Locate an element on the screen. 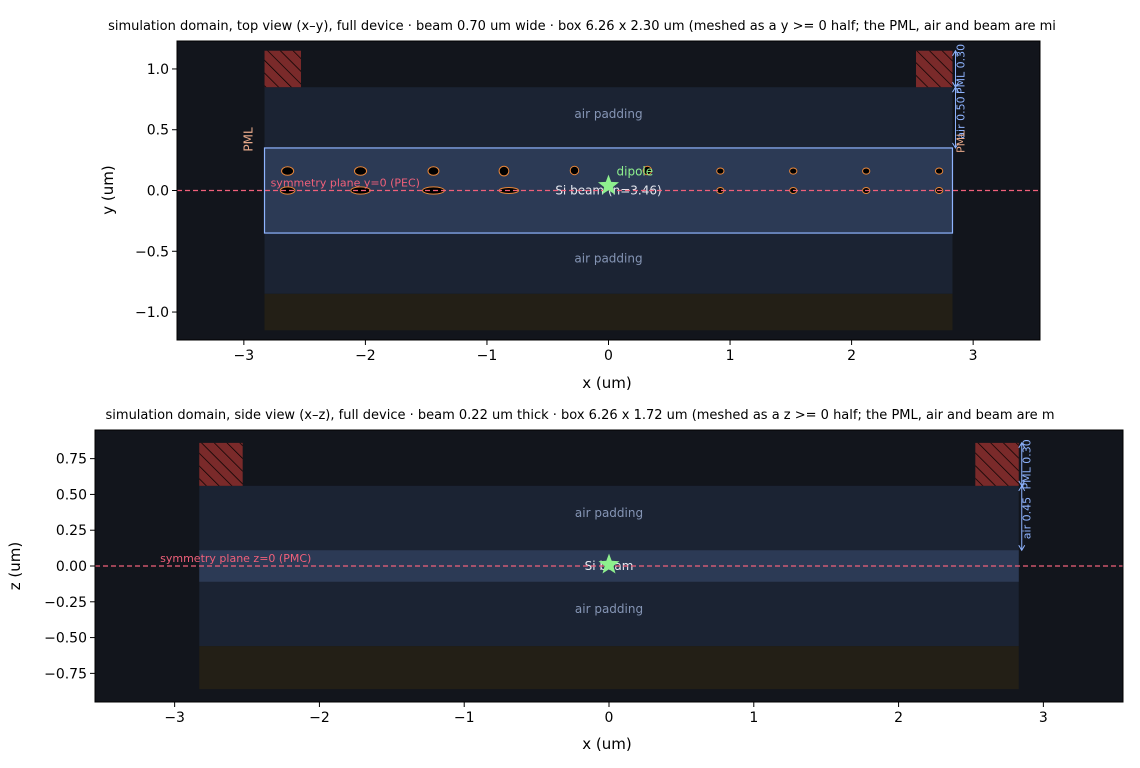  dipole-label: dipole is located at coordinates (635, 172).